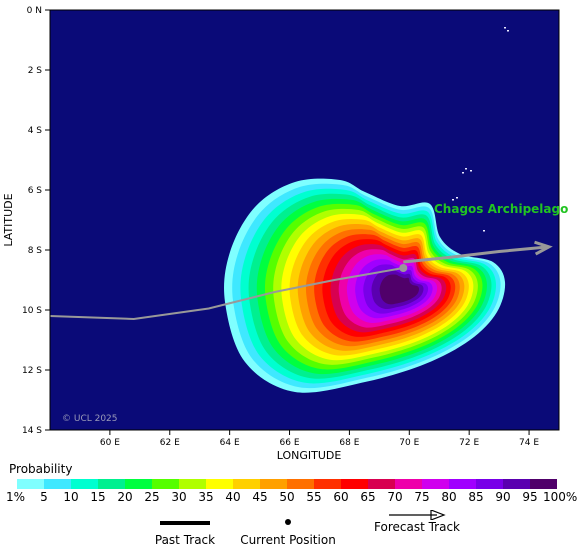 The height and width of the screenshot is (549, 580). What do you see at coordinates (44, 497) in the screenshot?
I see `legend-label: 5` at bounding box center [44, 497].